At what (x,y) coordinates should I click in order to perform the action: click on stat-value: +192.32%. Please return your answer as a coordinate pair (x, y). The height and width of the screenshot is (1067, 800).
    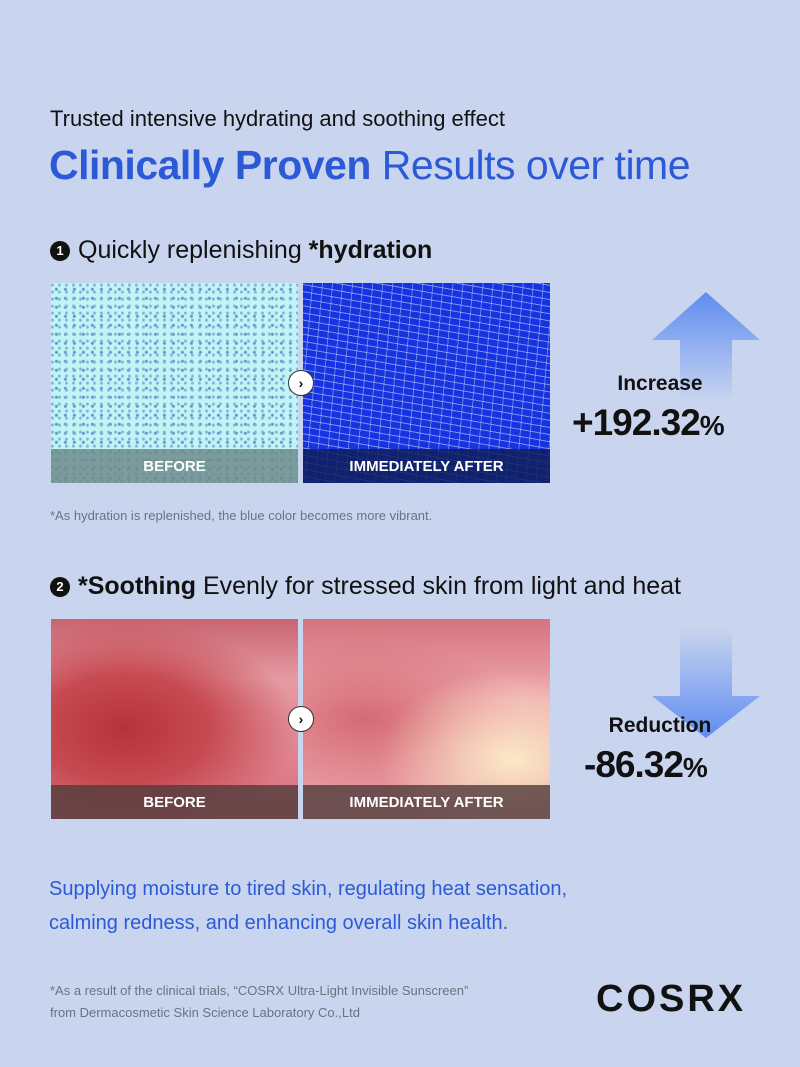
    Looking at the image, I should click on (648, 422).